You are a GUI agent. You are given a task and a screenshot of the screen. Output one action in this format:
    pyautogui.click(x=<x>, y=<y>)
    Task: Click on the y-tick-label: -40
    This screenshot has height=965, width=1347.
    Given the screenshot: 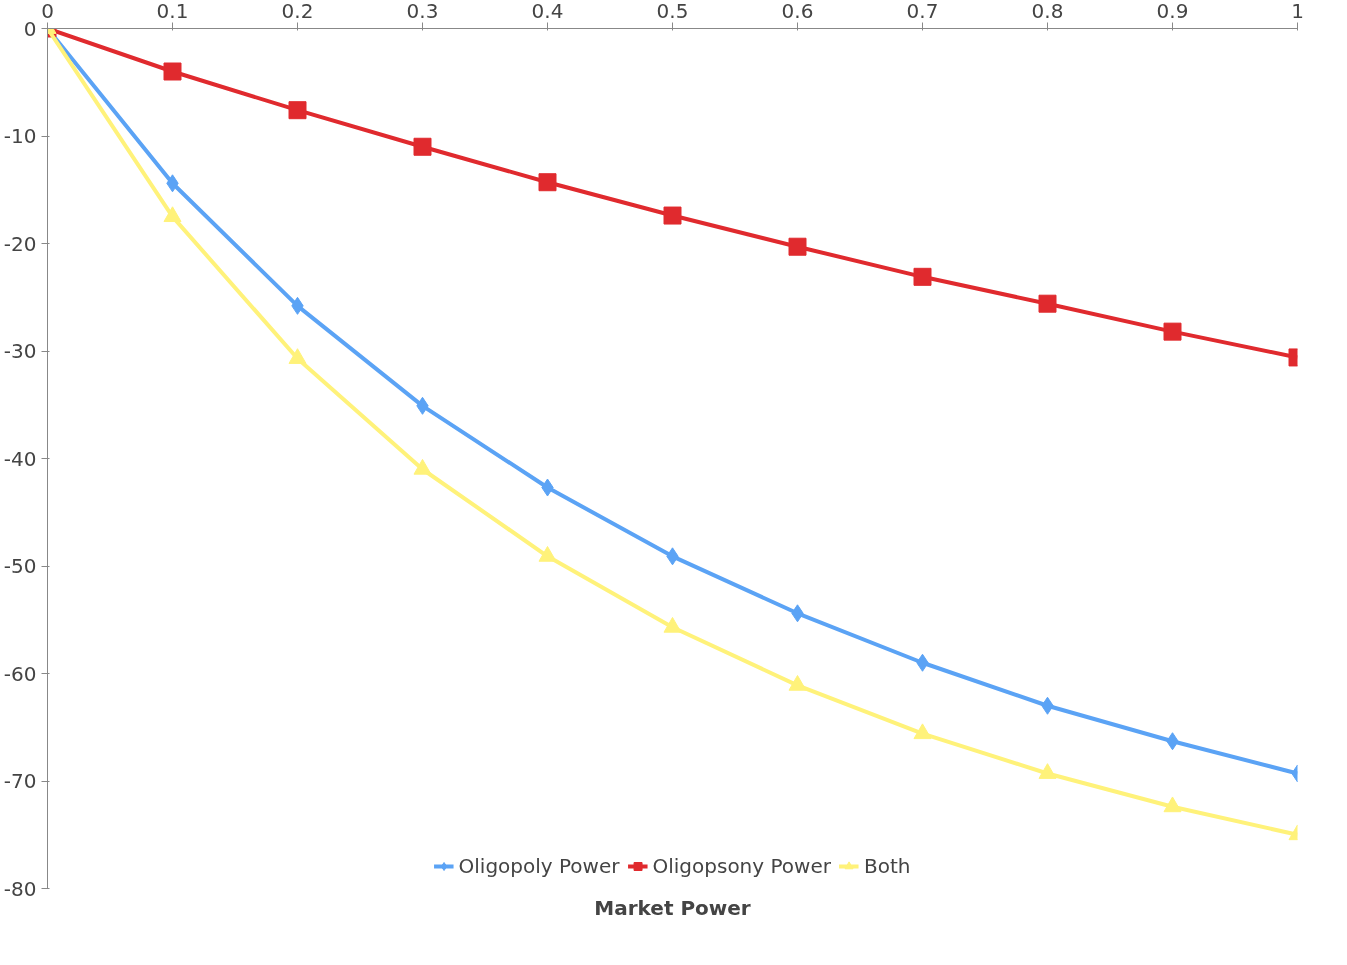 What is the action you would take?
    pyautogui.click(x=20, y=458)
    